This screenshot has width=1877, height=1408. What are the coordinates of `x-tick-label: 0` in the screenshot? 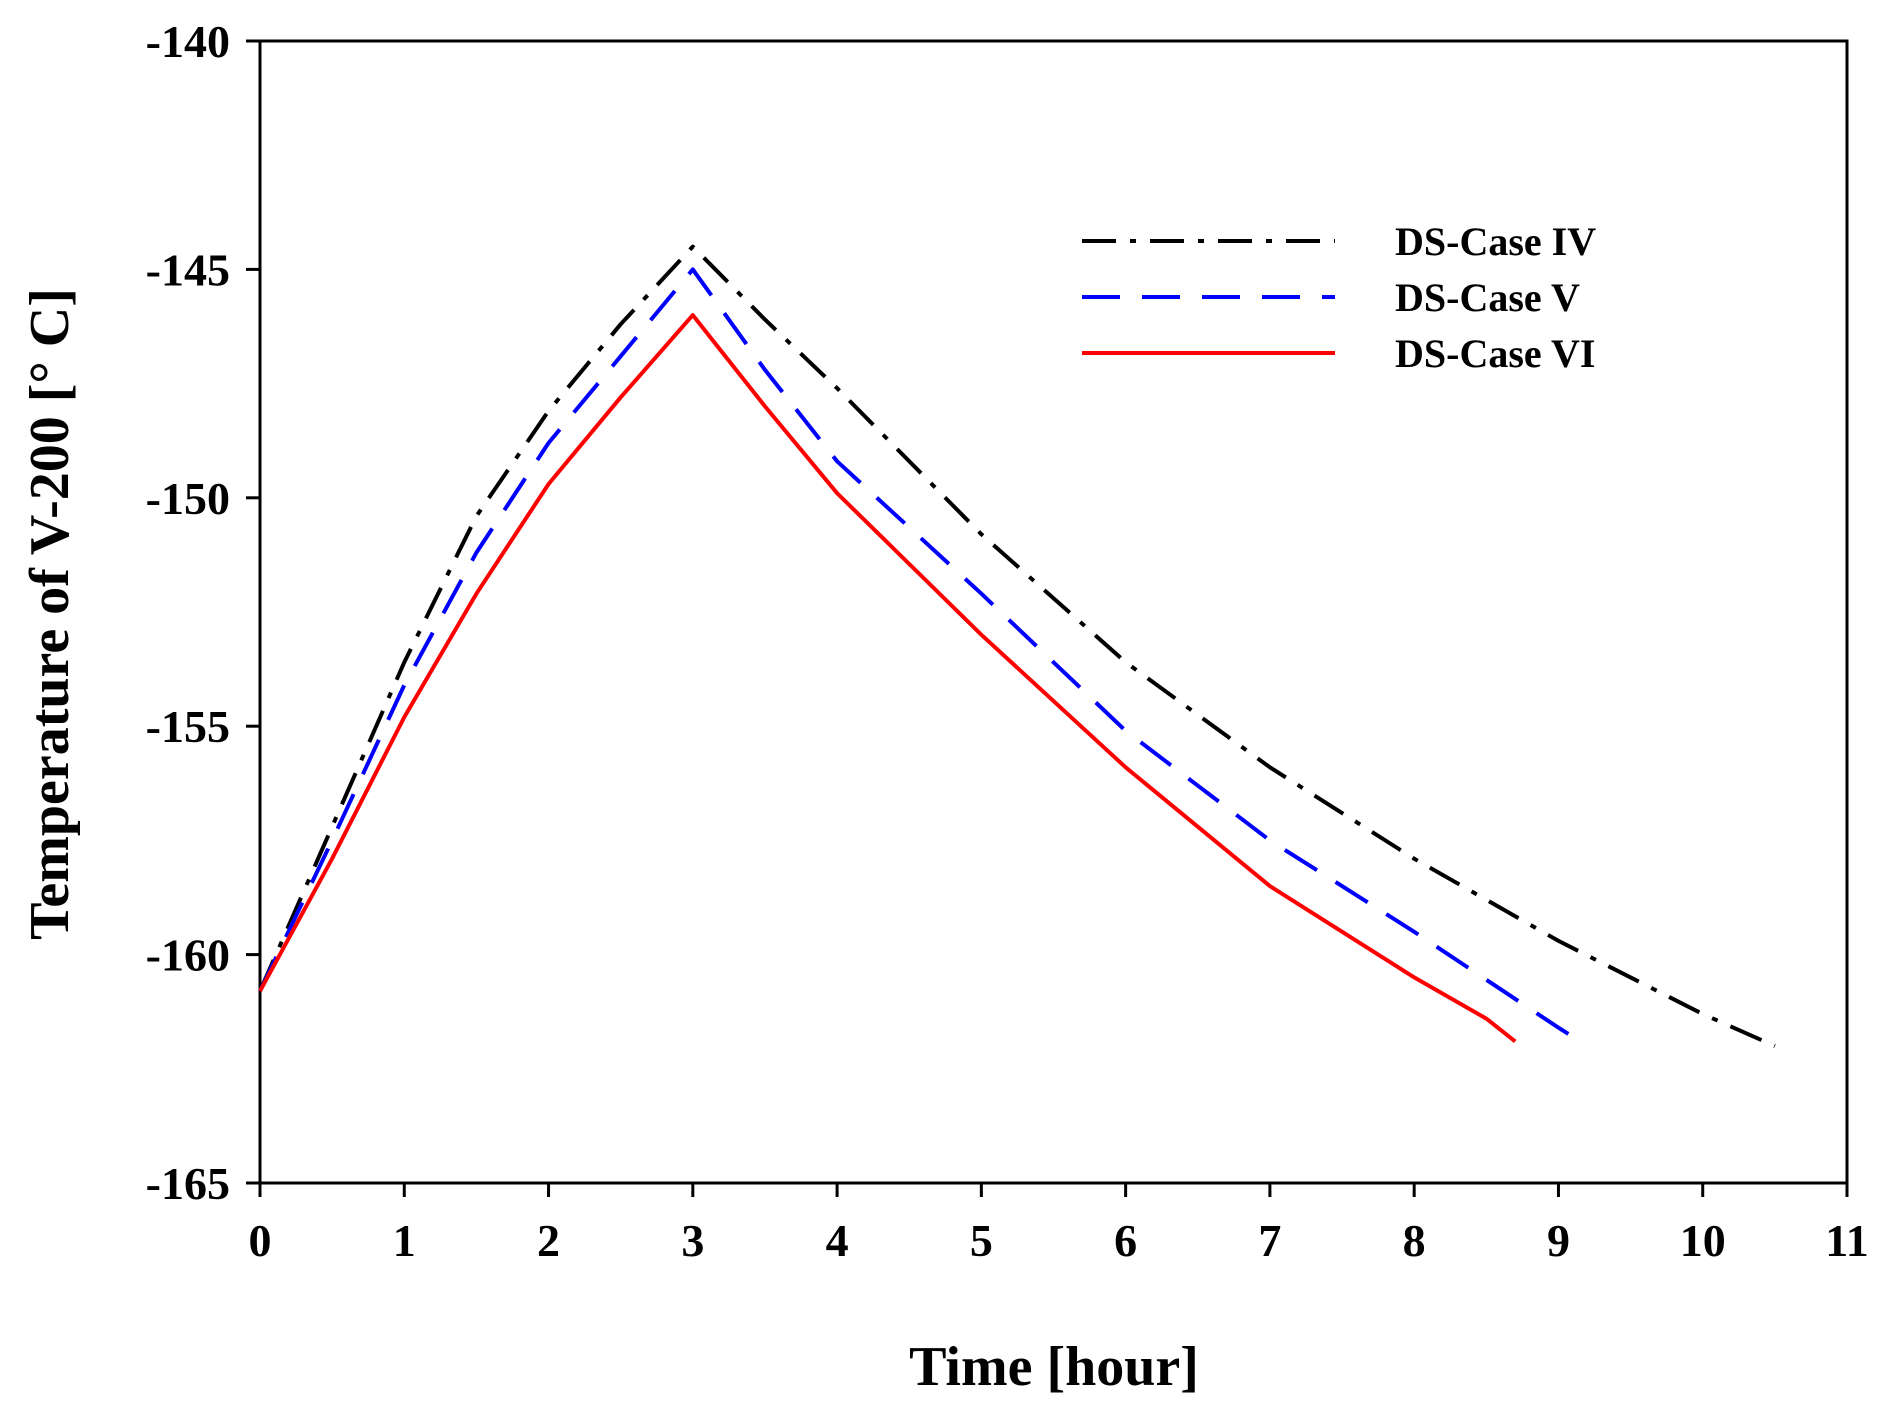 It's located at (260, 1240).